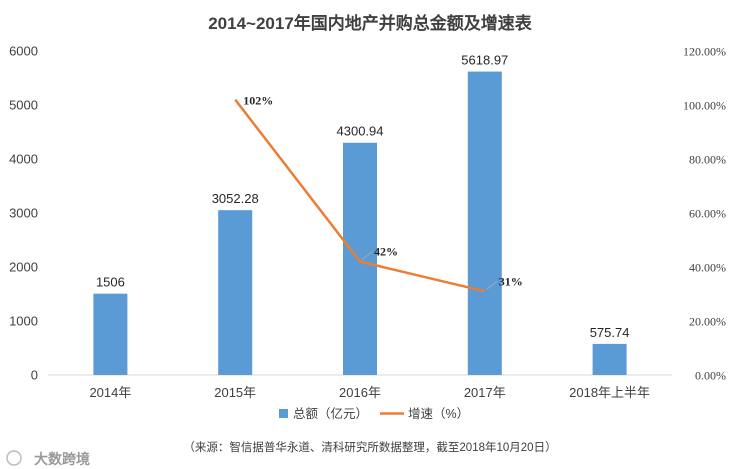 This screenshot has height=469, width=740. Describe the element at coordinates (610, 332) in the screenshot. I see `bar-value-label: 575.74` at that location.